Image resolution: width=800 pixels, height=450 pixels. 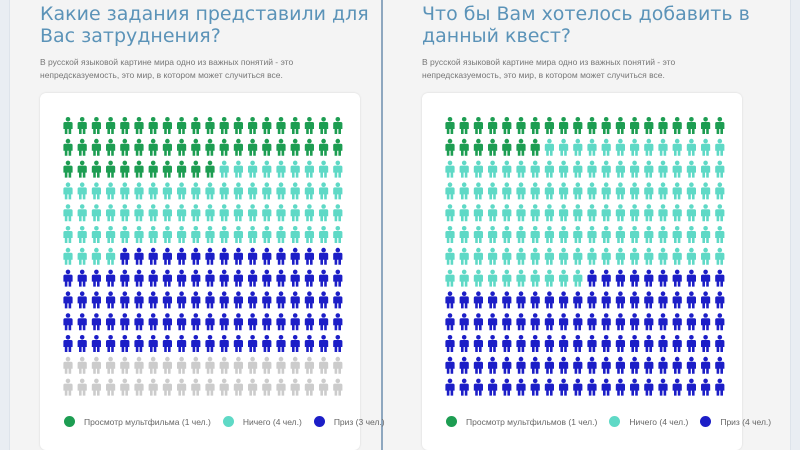 What do you see at coordinates (521, 421) in the screenshot?
I see `legend-item-cartoons: Просмотр мультфильмов (1 чел.)` at bounding box center [521, 421].